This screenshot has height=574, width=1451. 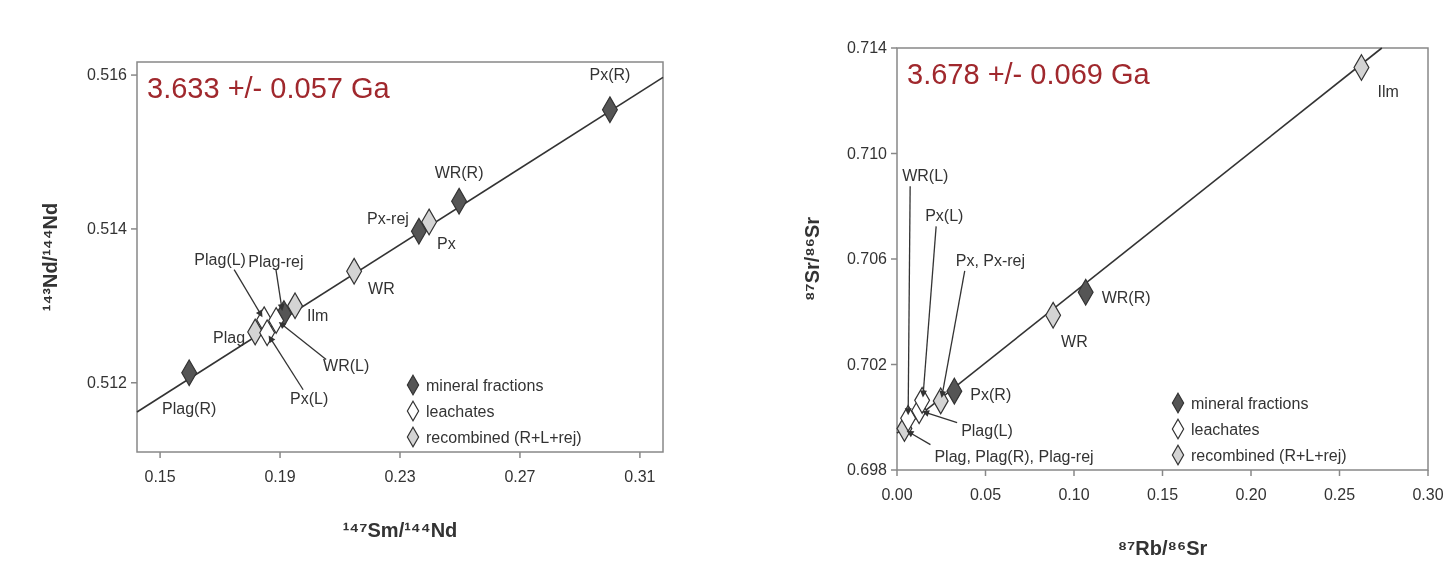 I want to click on annotation: 3.678 +/- 0.069 Ga, so click(x=1029, y=74).